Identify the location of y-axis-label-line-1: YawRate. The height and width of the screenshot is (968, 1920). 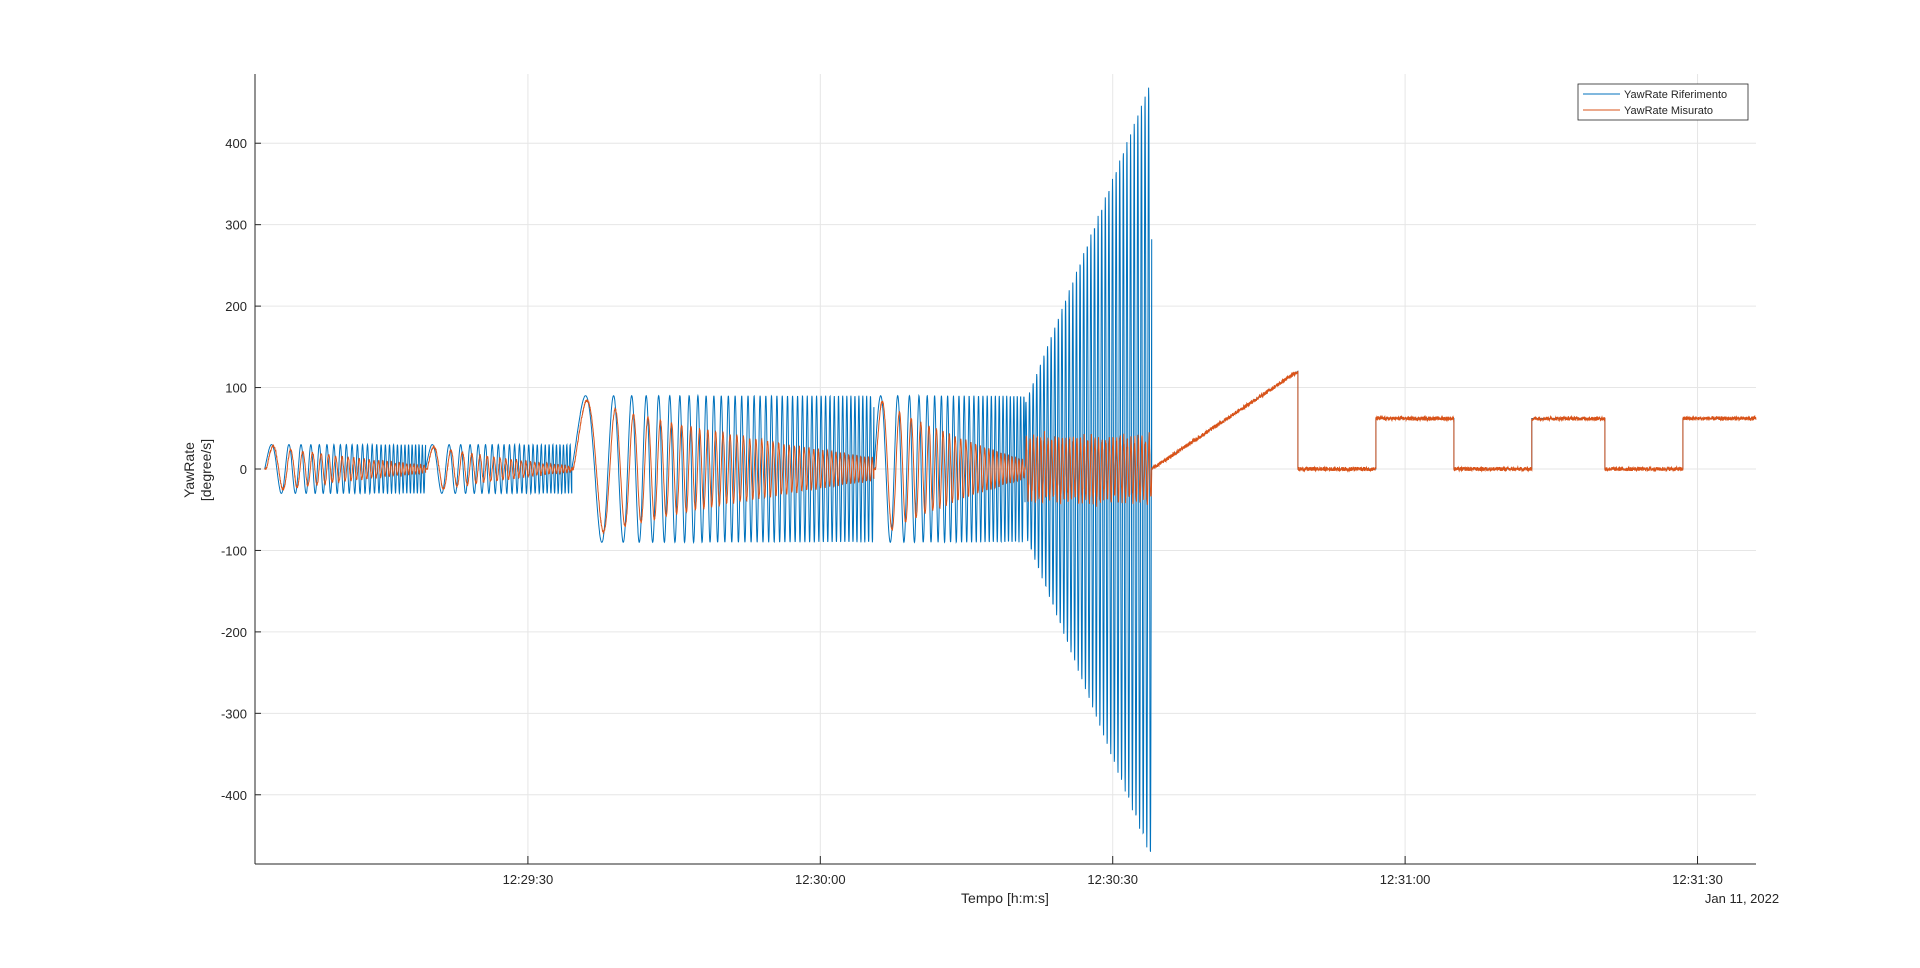
(189, 470).